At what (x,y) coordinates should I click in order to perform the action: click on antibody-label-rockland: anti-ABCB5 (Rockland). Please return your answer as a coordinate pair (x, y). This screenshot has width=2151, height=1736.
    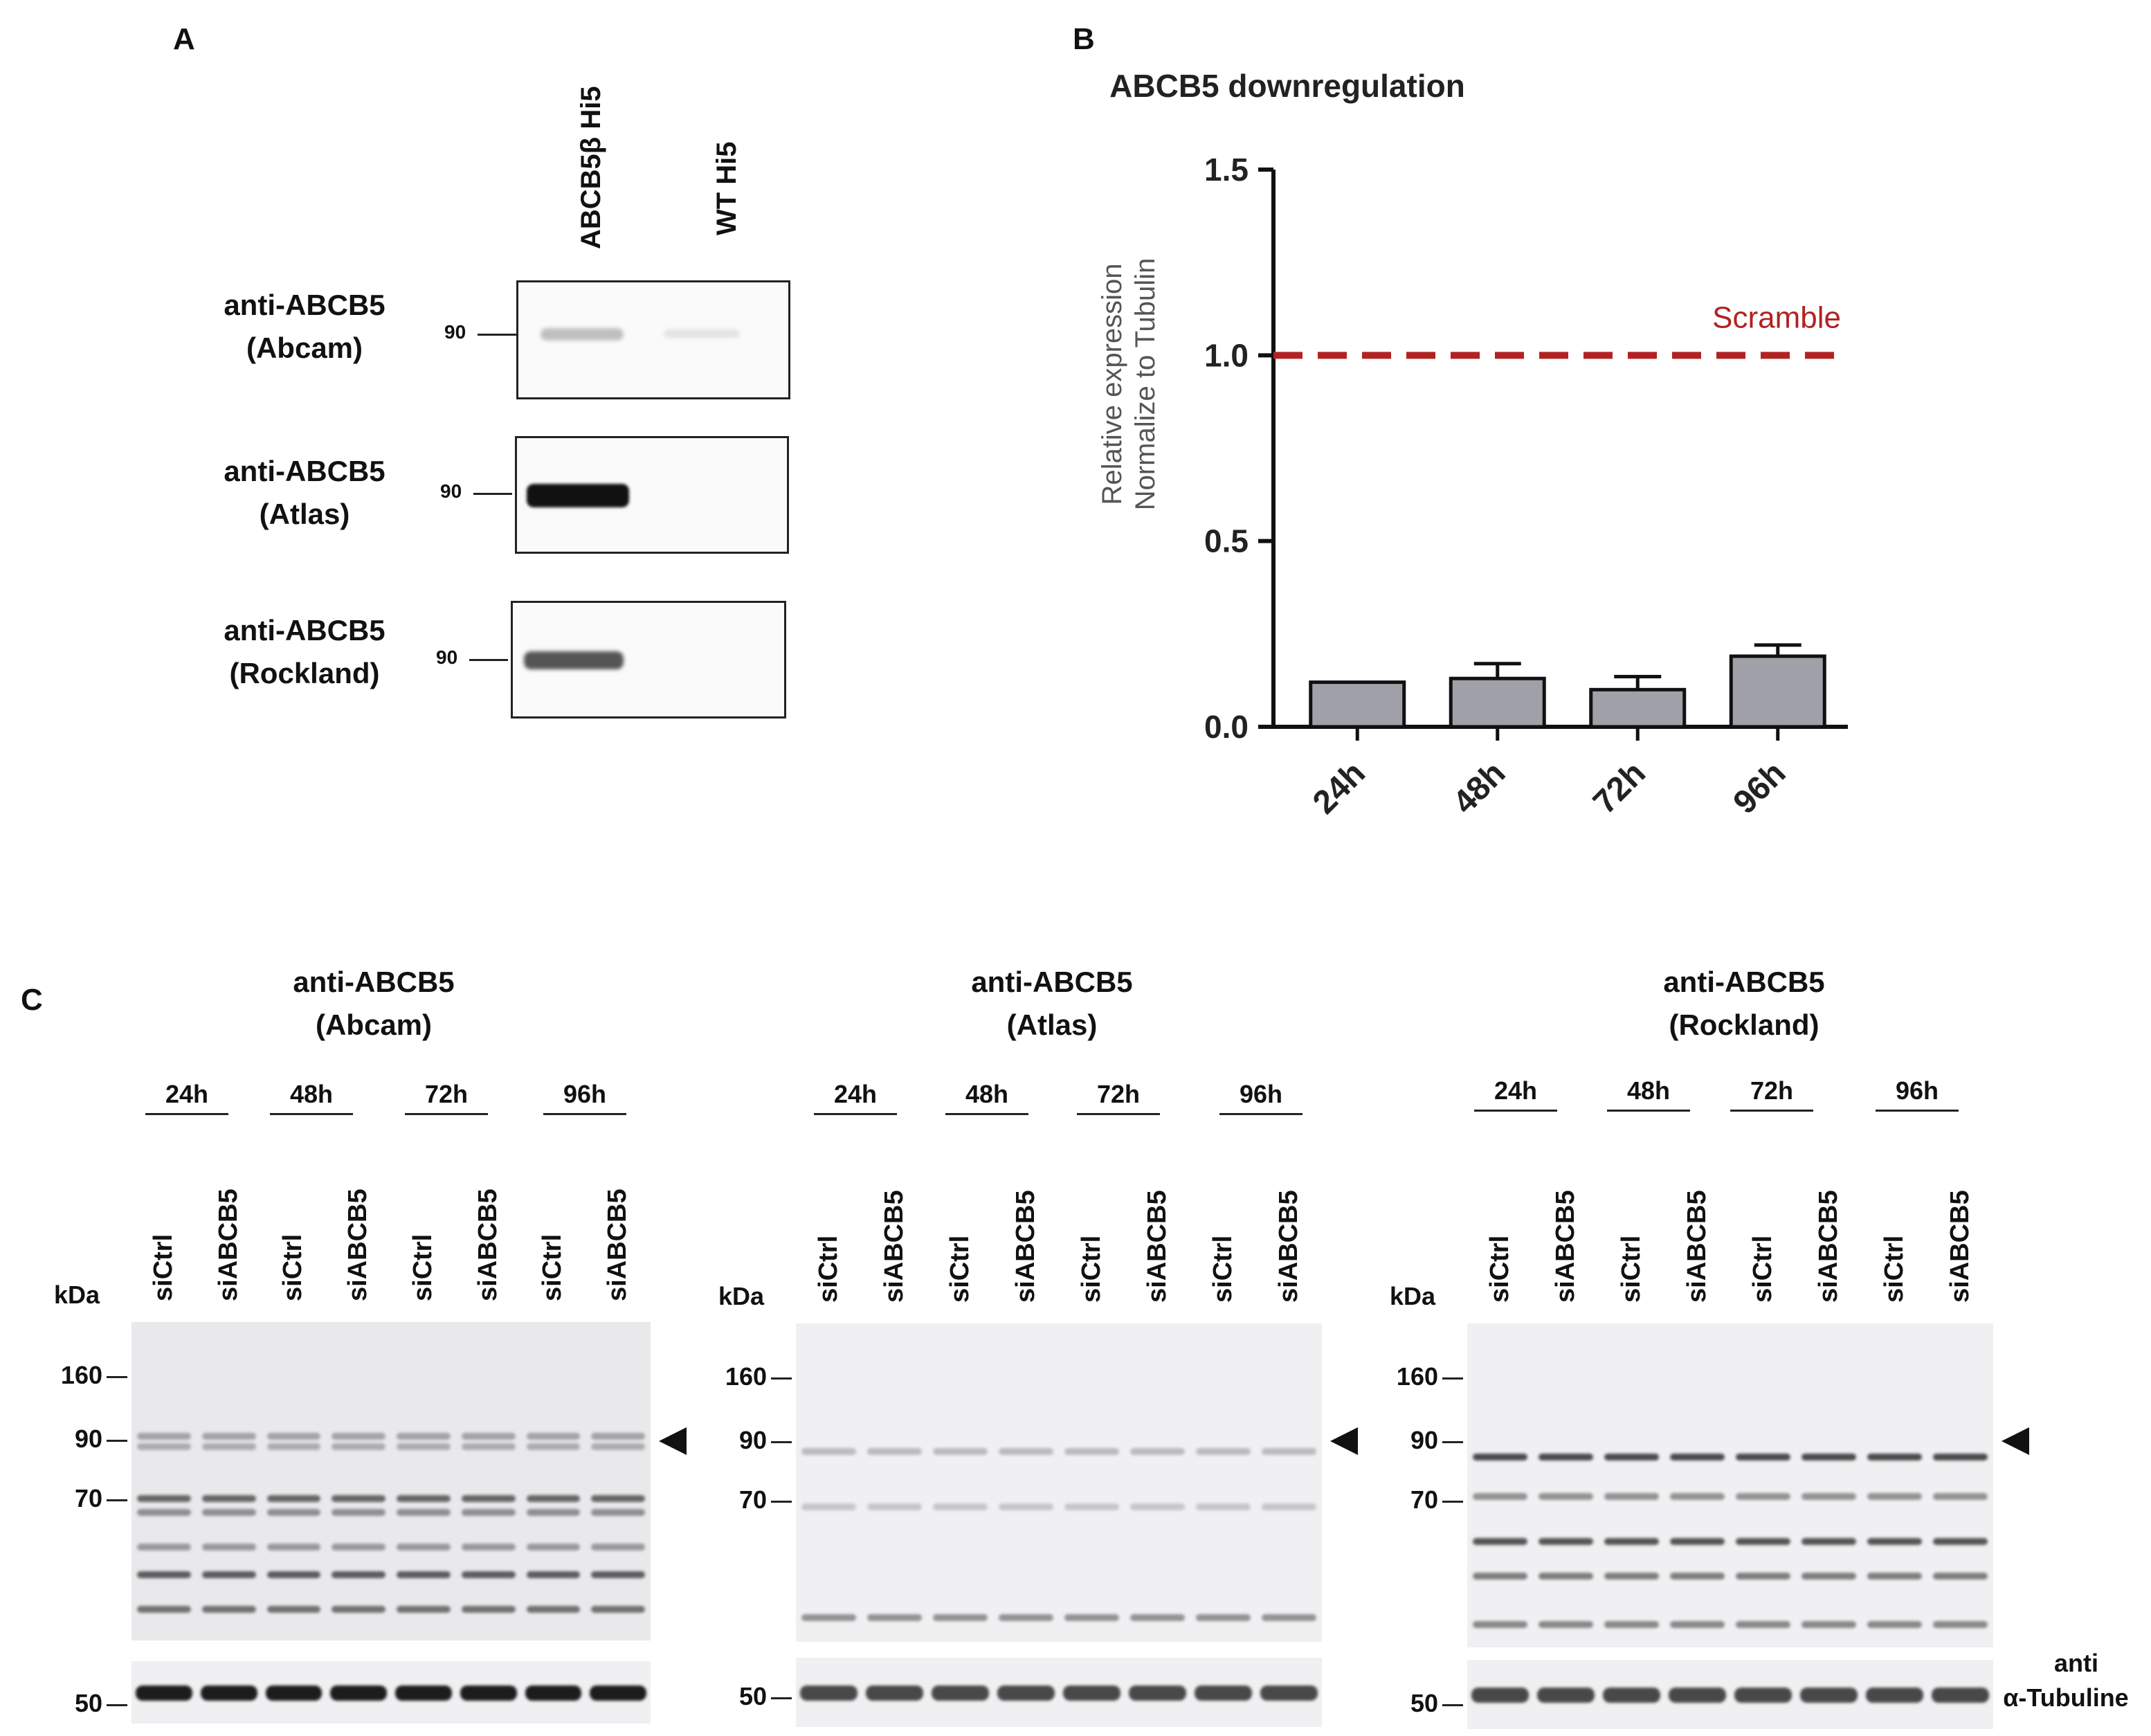
    Looking at the image, I should click on (304, 652).